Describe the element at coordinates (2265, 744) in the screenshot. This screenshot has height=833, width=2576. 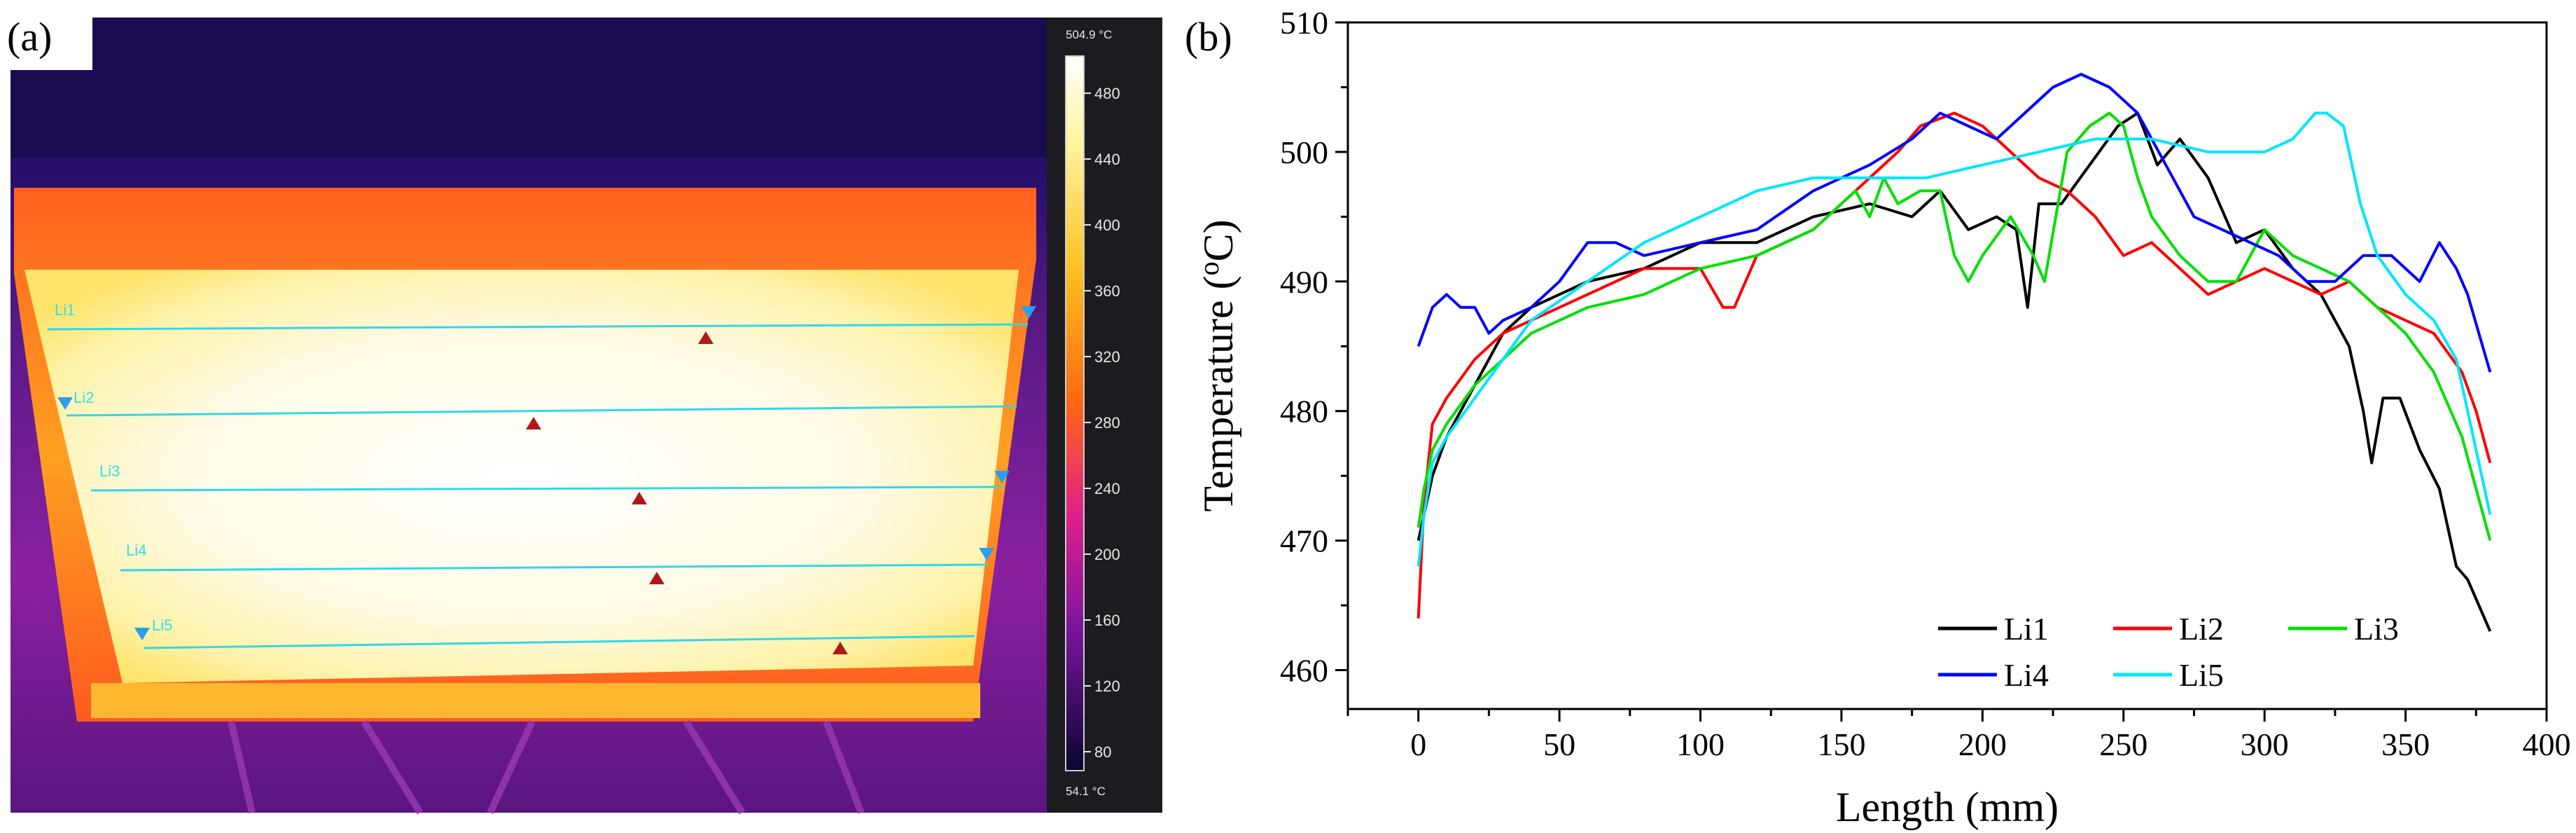
I see `x-tick-label: 300` at that location.